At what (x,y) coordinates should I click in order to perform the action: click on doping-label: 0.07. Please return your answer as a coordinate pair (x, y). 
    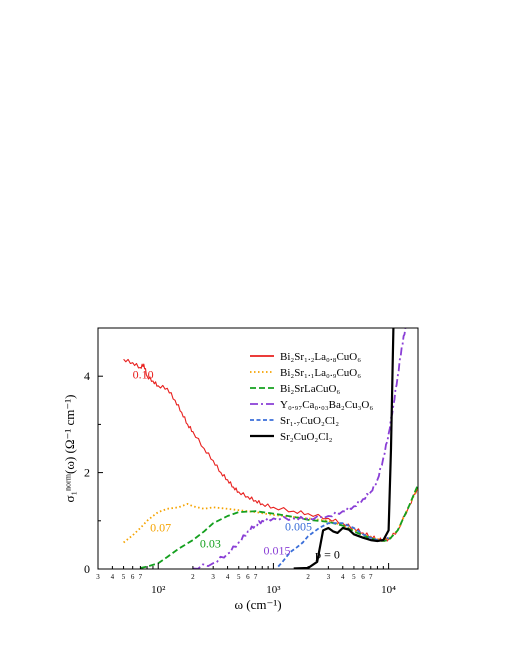
    Looking at the image, I should click on (160, 527).